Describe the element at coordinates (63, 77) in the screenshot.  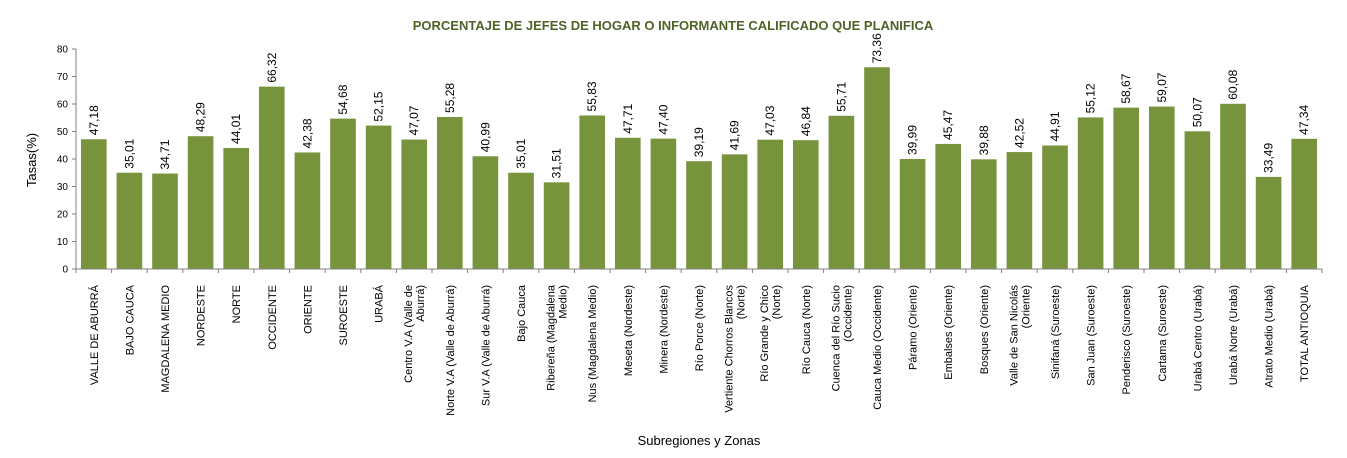
I see `y-tick-label: 70` at that location.